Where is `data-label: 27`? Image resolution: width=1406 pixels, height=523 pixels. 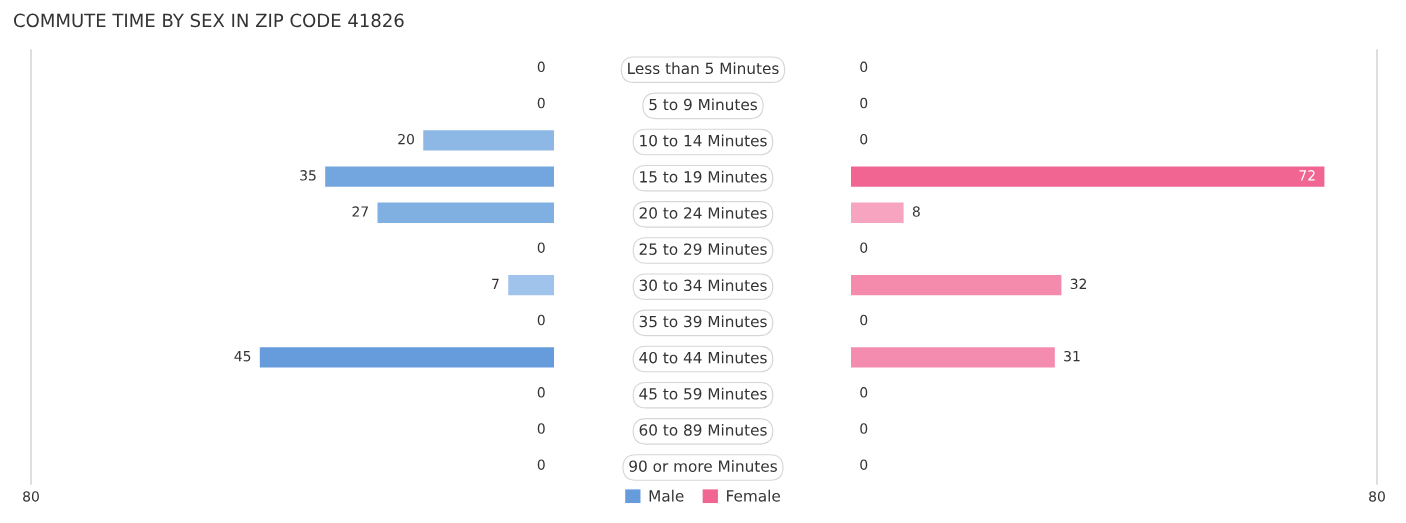
data-label: 27 is located at coordinates (360, 211).